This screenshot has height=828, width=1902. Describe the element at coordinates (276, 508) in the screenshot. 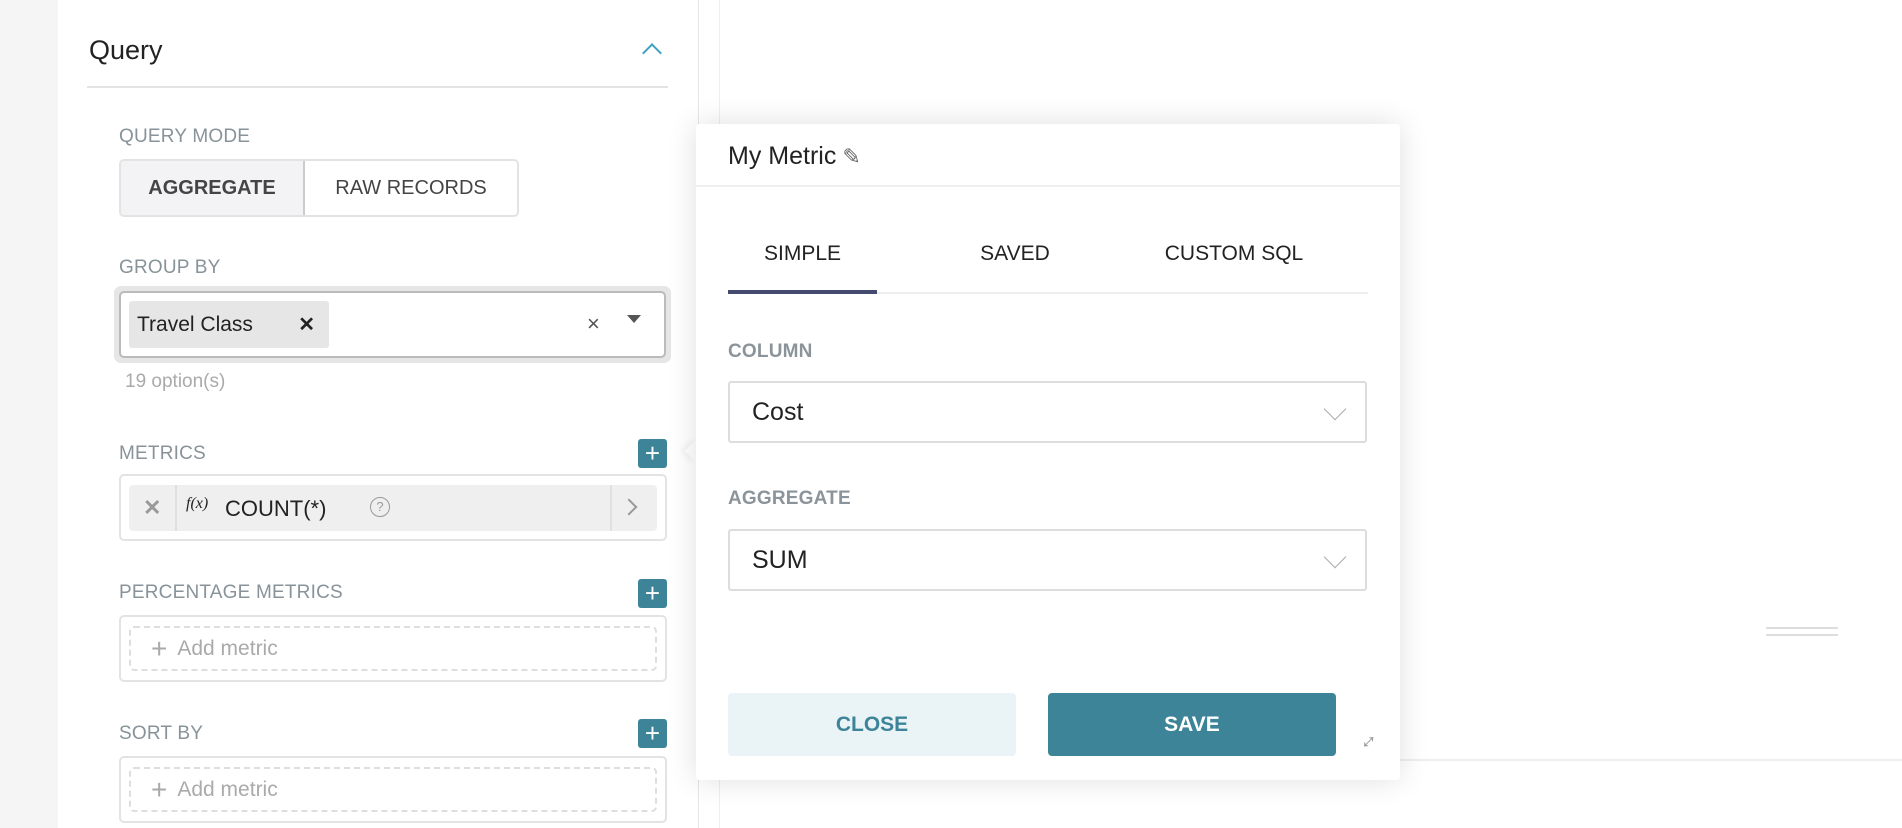

I see `metric-name: COUNT(*)` at that location.